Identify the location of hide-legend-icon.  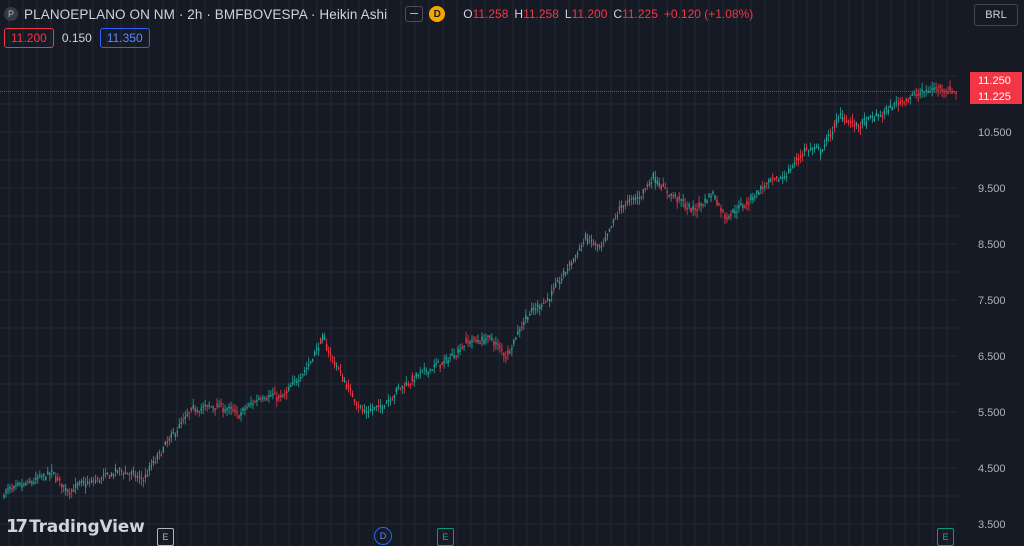
(414, 14).